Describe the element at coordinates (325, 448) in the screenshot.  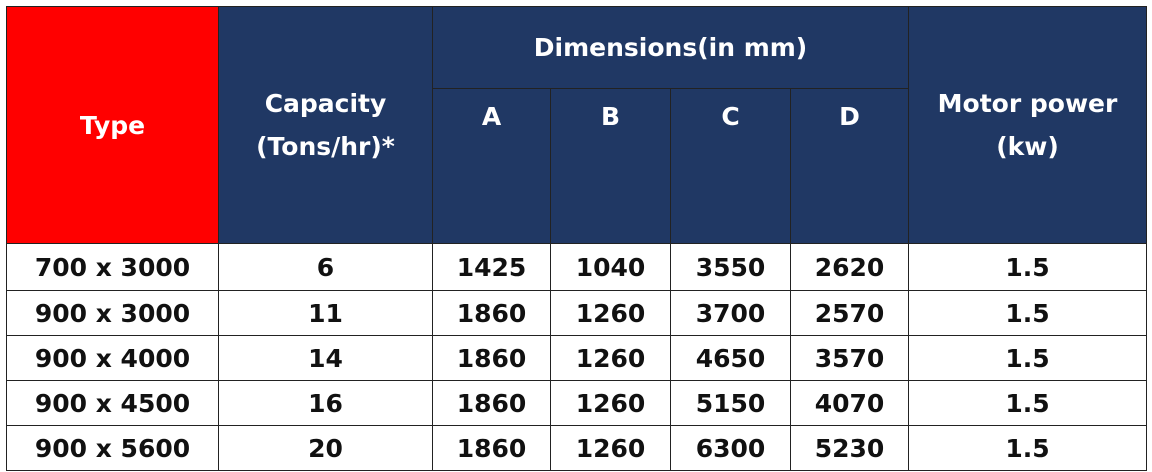
I see `table-cell: 20` at that location.